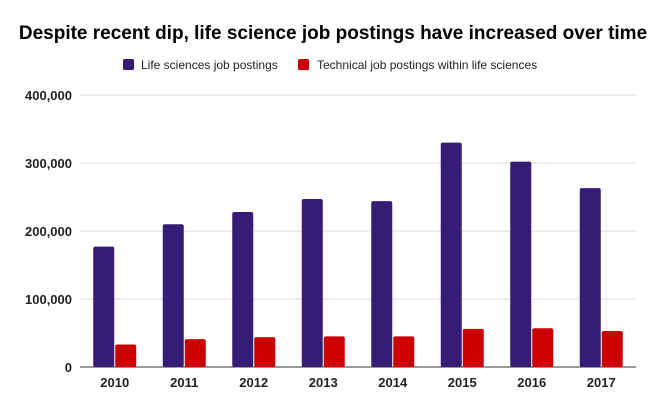  Describe the element at coordinates (521, 264) in the screenshot. I see `bar-life-sciences-2016` at that location.